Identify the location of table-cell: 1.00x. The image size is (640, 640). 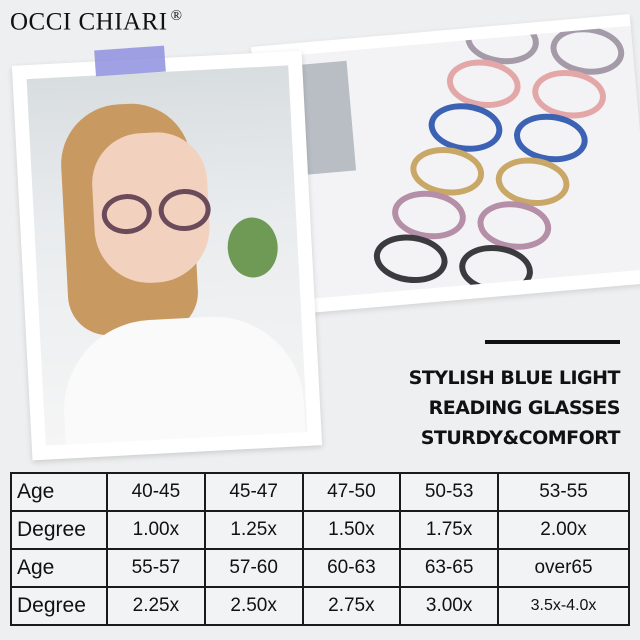
(156, 530).